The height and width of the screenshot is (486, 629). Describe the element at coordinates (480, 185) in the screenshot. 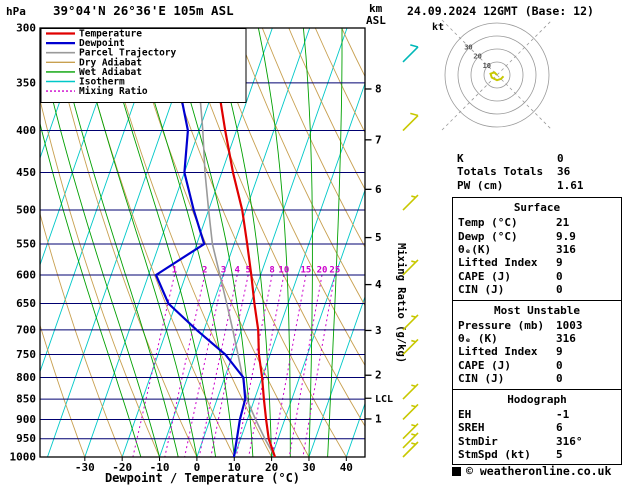

I see `stat-label: PW (cm)` at that location.